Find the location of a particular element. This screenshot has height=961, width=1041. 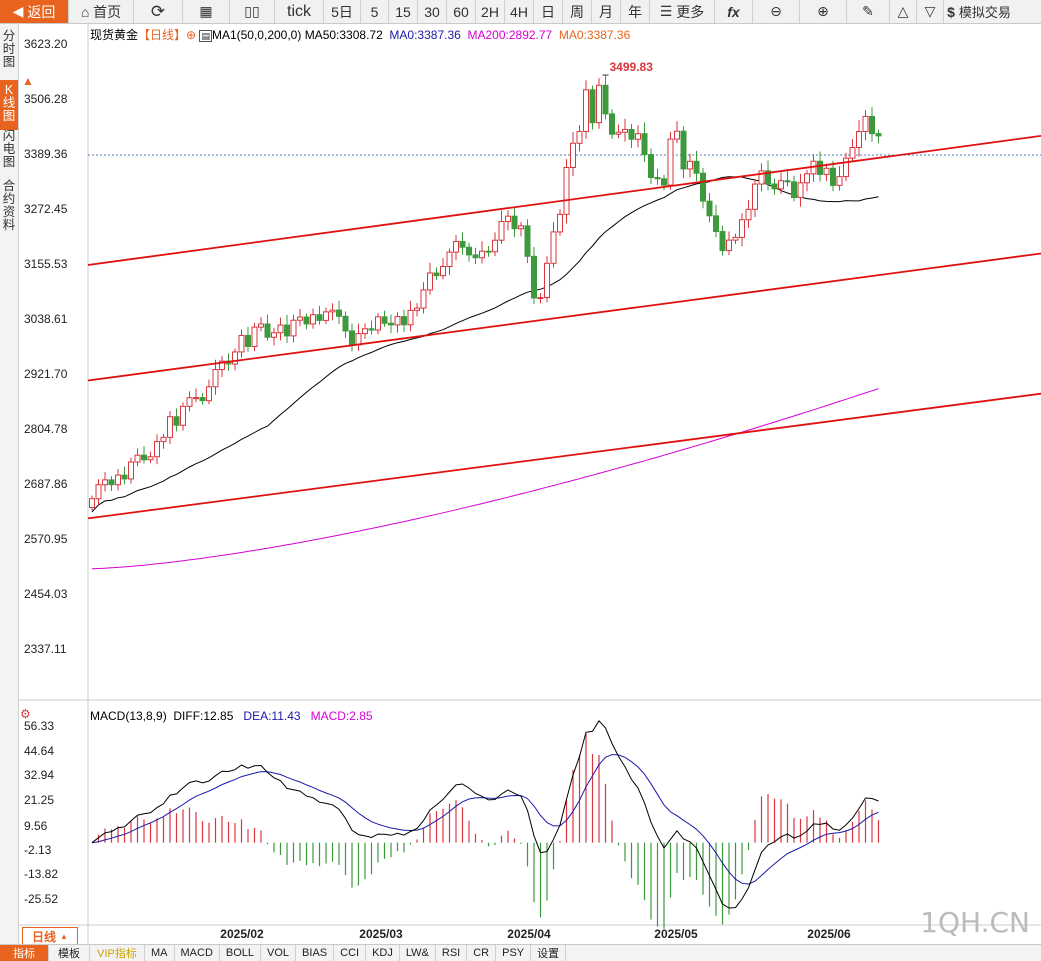

draw-button: ✎ is located at coordinates (868, 11).